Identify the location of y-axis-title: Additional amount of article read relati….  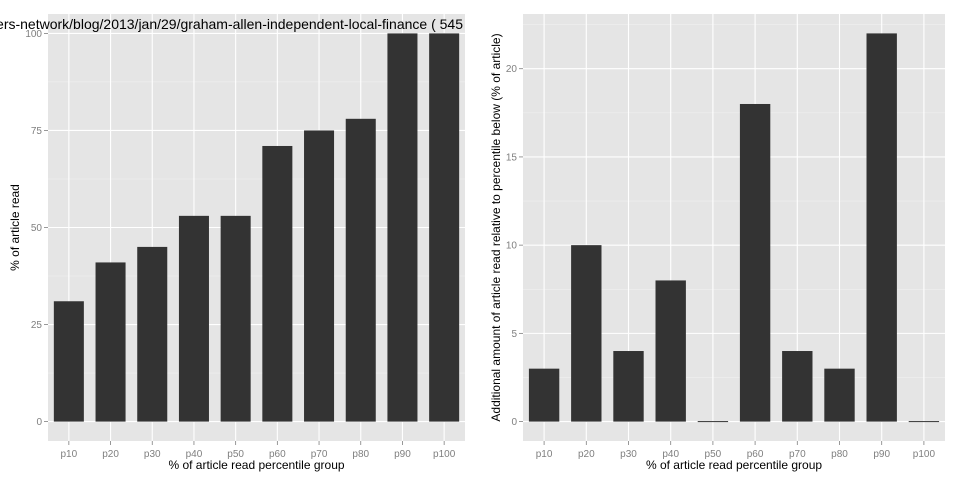
(496, 227).